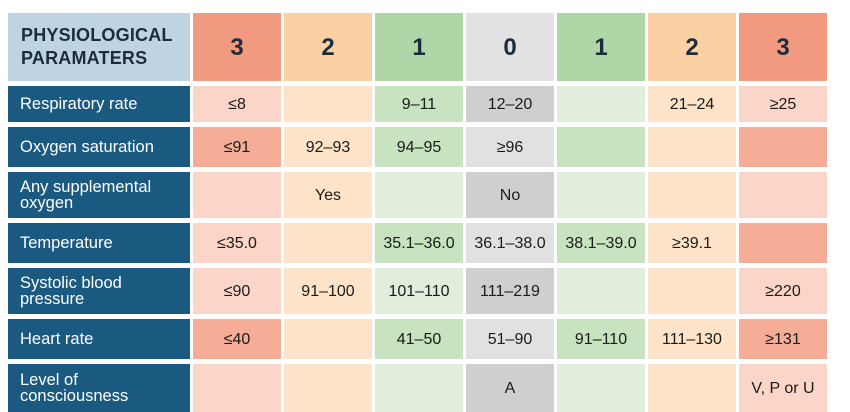 This screenshot has width=850, height=412. What do you see at coordinates (237, 47) in the screenshot?
I see `score-header-3-low: 3` at bounding box center [237, 47].